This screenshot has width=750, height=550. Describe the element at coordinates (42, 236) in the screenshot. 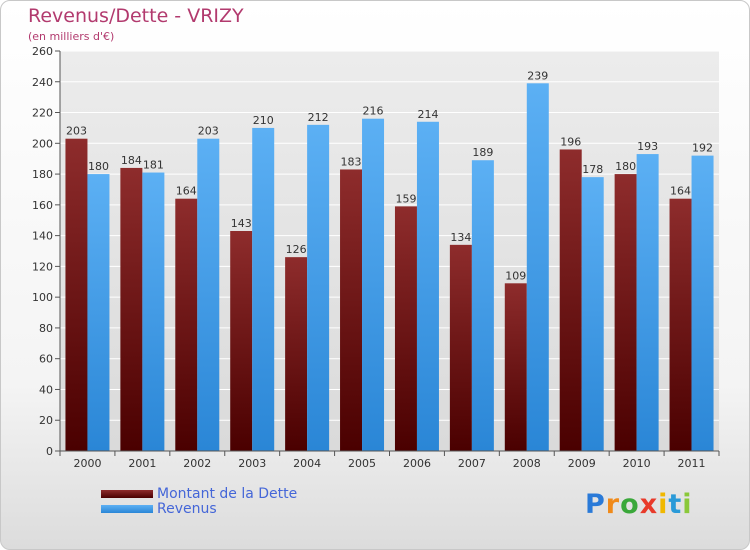

I see `y-tick-label: 140` at that location.